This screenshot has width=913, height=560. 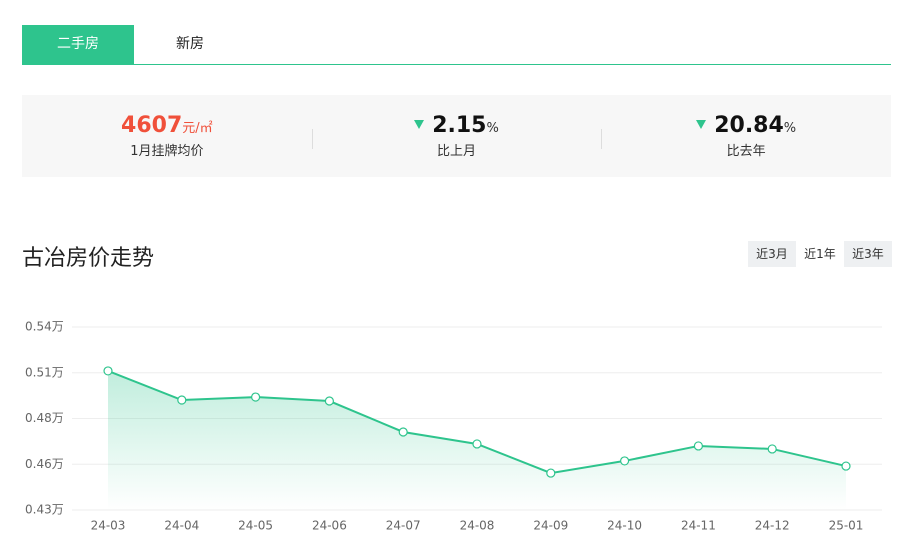 What do you see at coordinates (44, 372) in the screenshot?
I see `y-tick-label: 0.51万` at bounding box center [44, 372].